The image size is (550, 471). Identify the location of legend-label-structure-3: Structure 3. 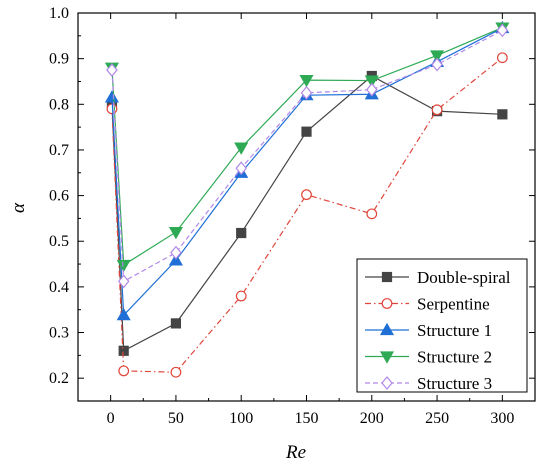
(454, 383).